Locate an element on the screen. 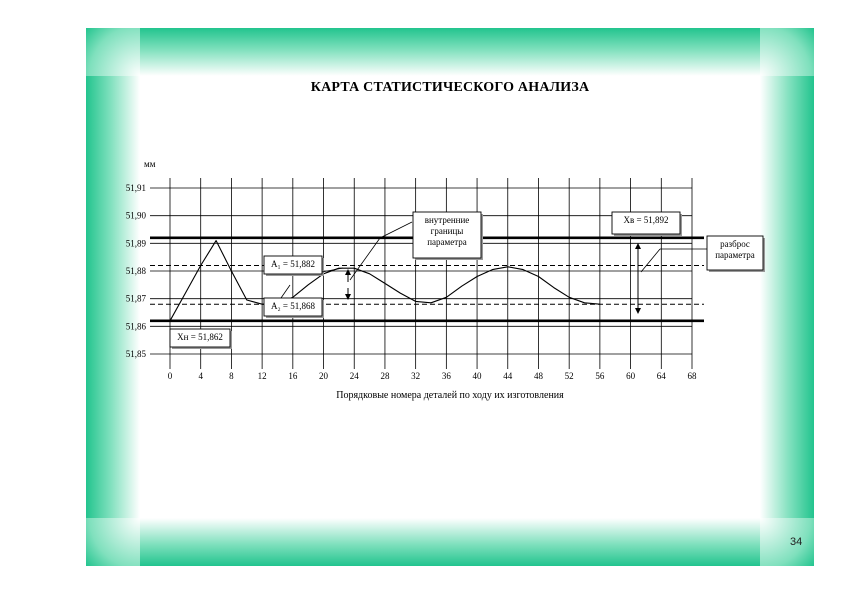 The width and height of the screenshot is (842, 595). x-tick-label: 48 is located at coordinates (539, 376).